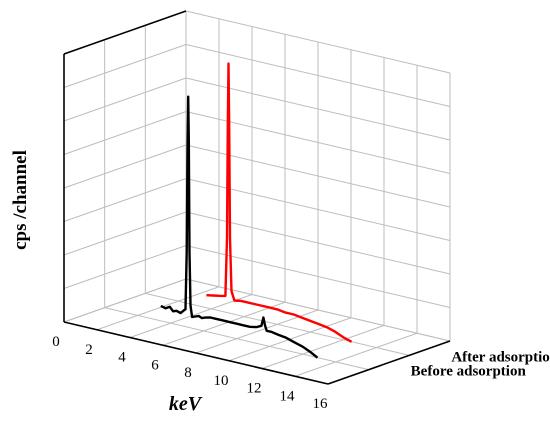  What do you see at coordinates (188, 373) in the screenshot?
I see `x-tick-label: 8` at bounding box center [188, 373].